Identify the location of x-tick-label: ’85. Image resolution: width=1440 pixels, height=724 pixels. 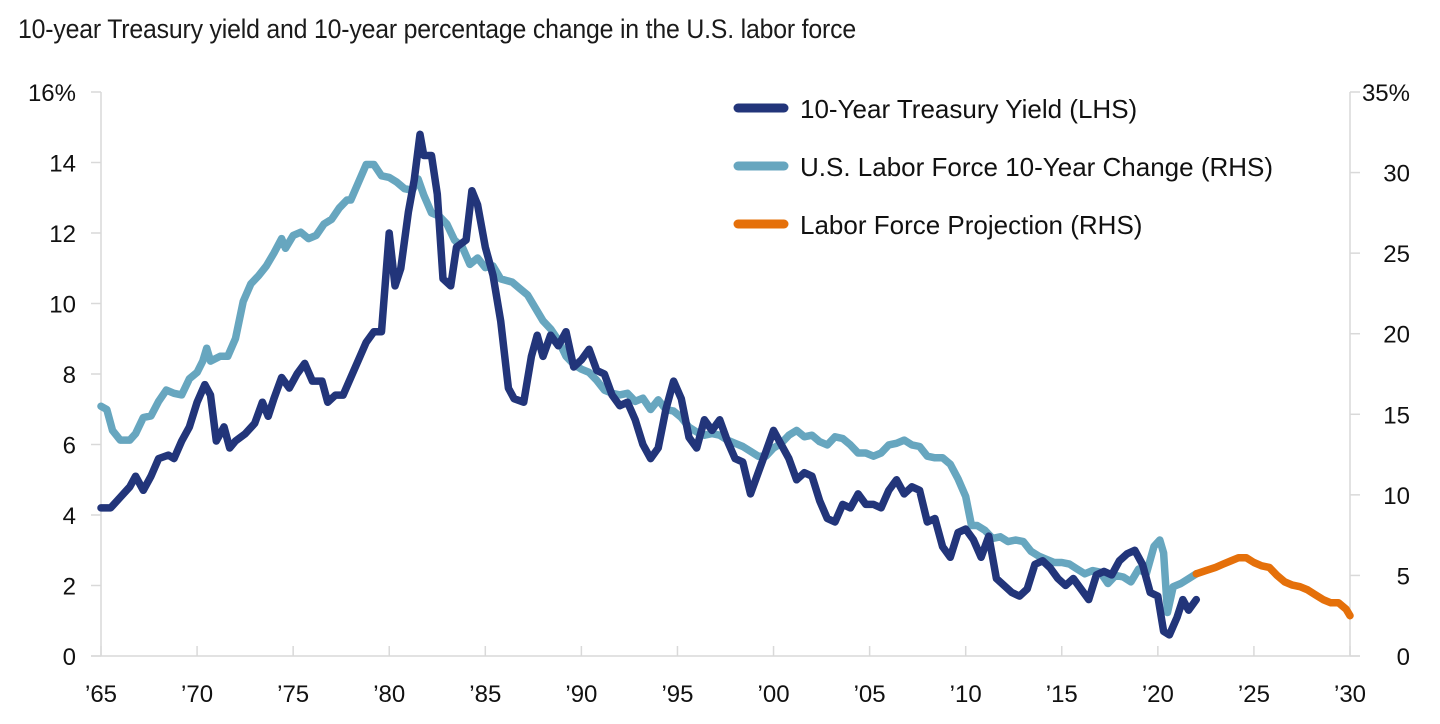
(485, 694).